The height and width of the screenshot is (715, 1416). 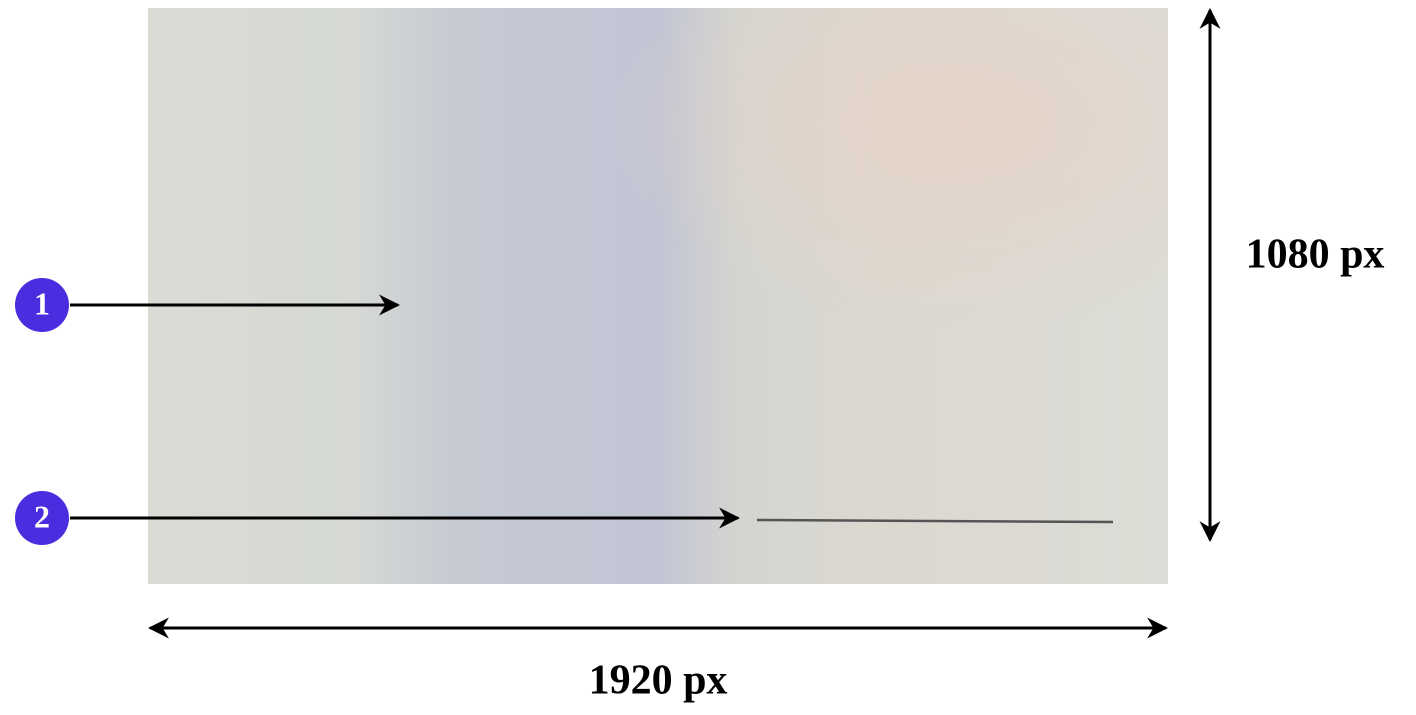 I want to click on height-label: 1080 px, so click(x=1315, y=255).